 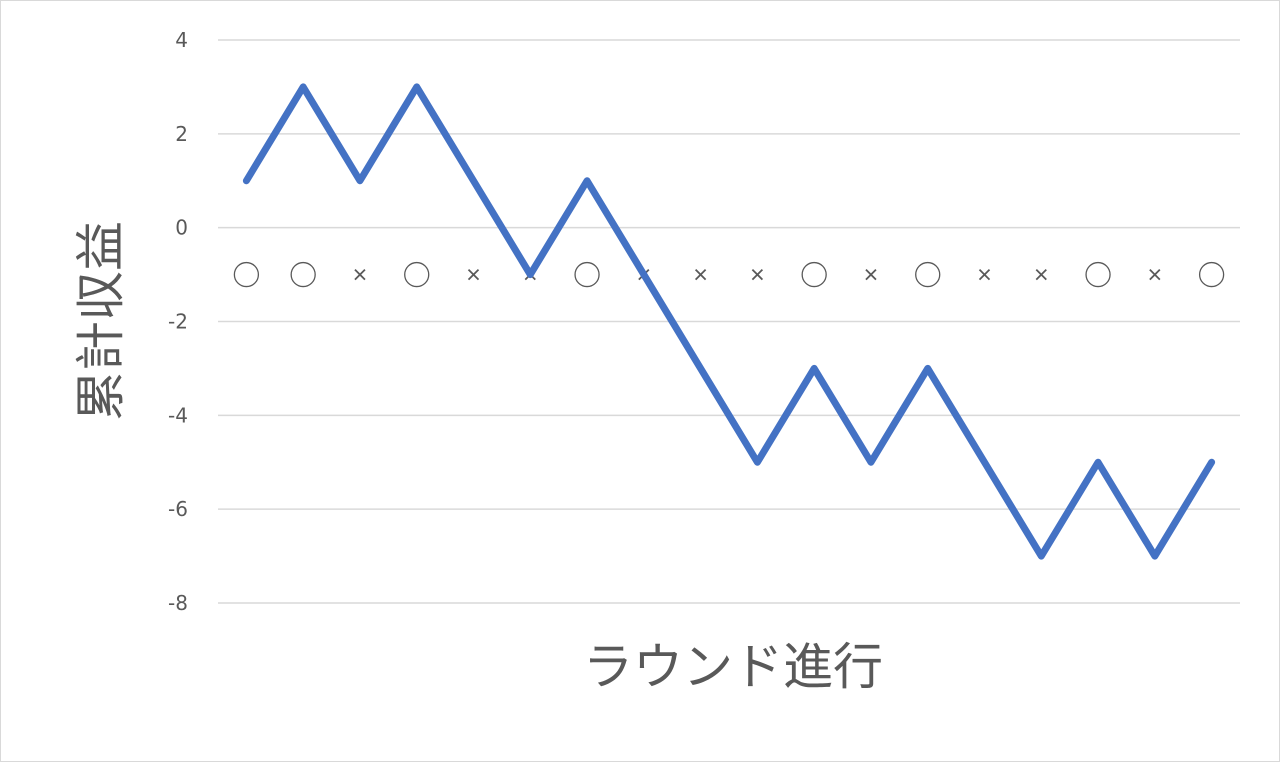 I want to click on x-axis-title: ラウンド進行, so click(x=733, y=667).